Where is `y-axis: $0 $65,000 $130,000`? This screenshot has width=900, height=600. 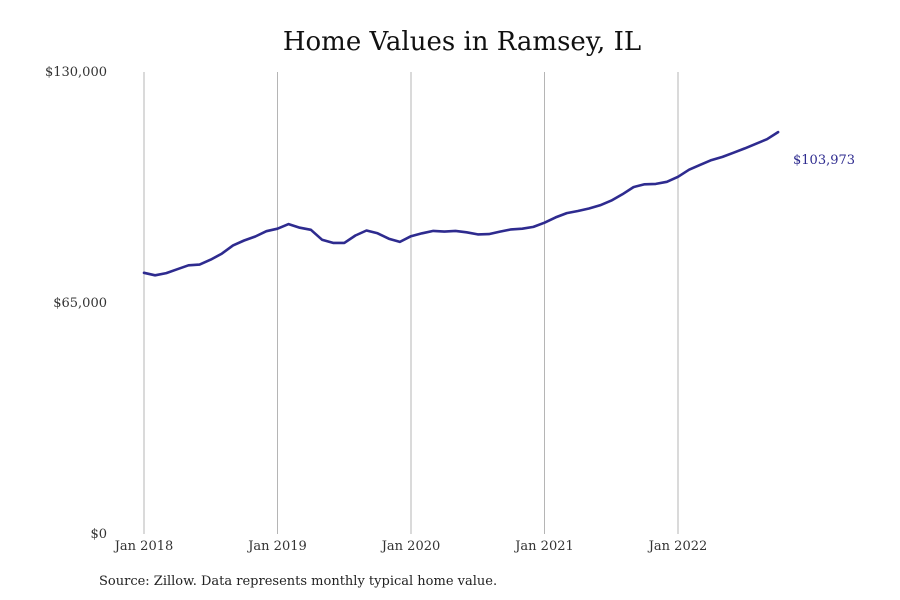
y-axis: $0 $65,000 $130,000 is located at coordinates (76, 303).